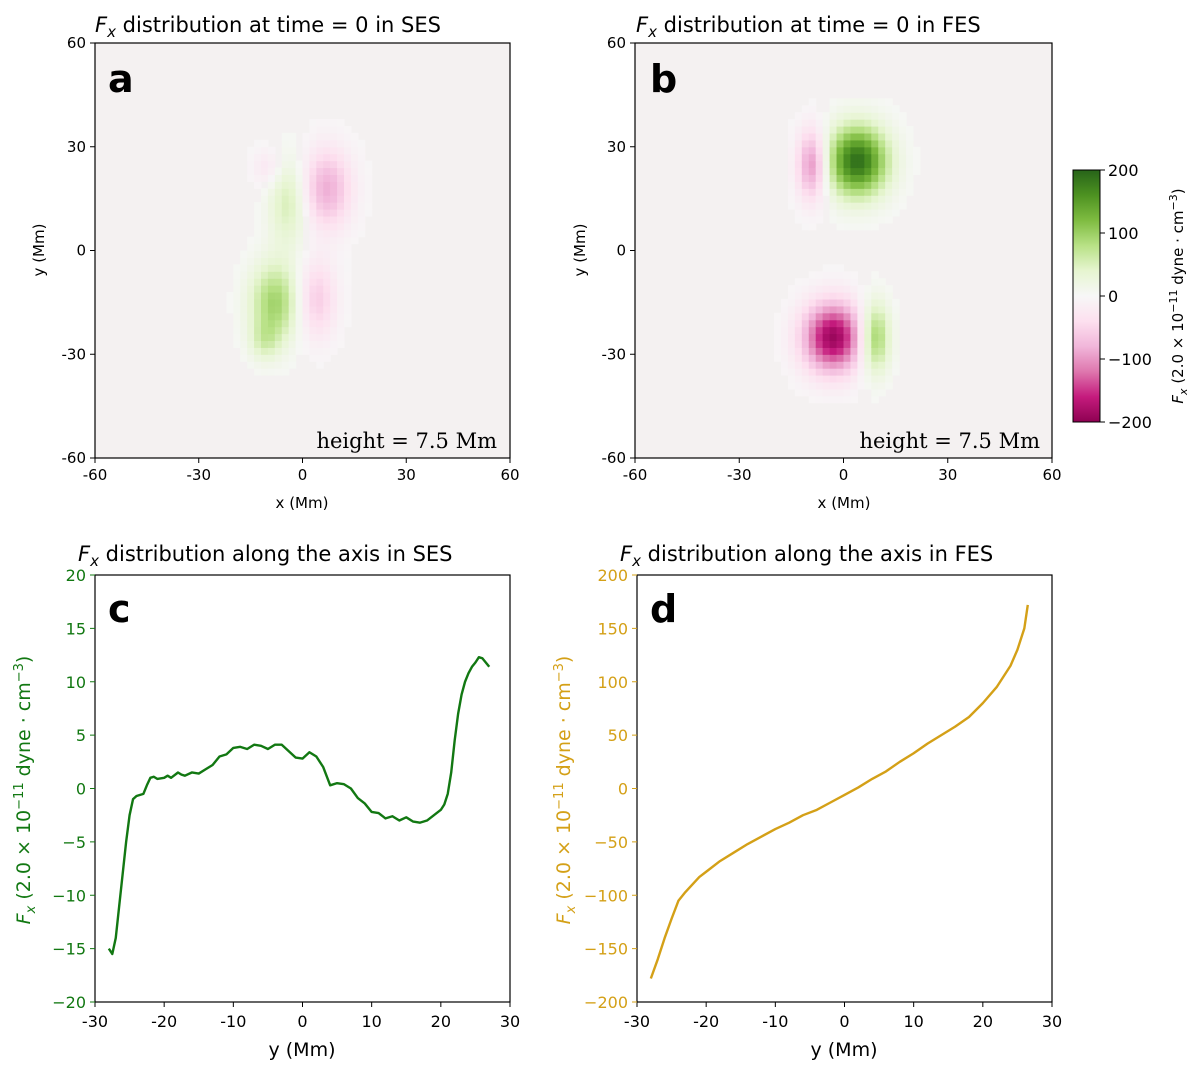 The width and height of the screenshot is (1200, 1074). What do you see at coordinates (844, 788) in the screenshot?
I see `panel-d-frame` at bounding box center [844, 788].